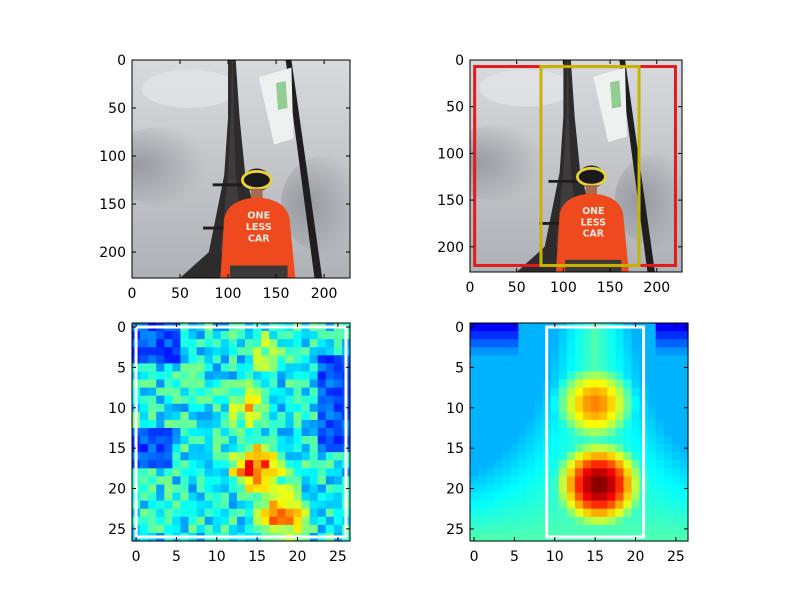  What do you see at coordinates (595, 432) in the screenshot?
I see `bounding-box` at bounding box center [595, 432].